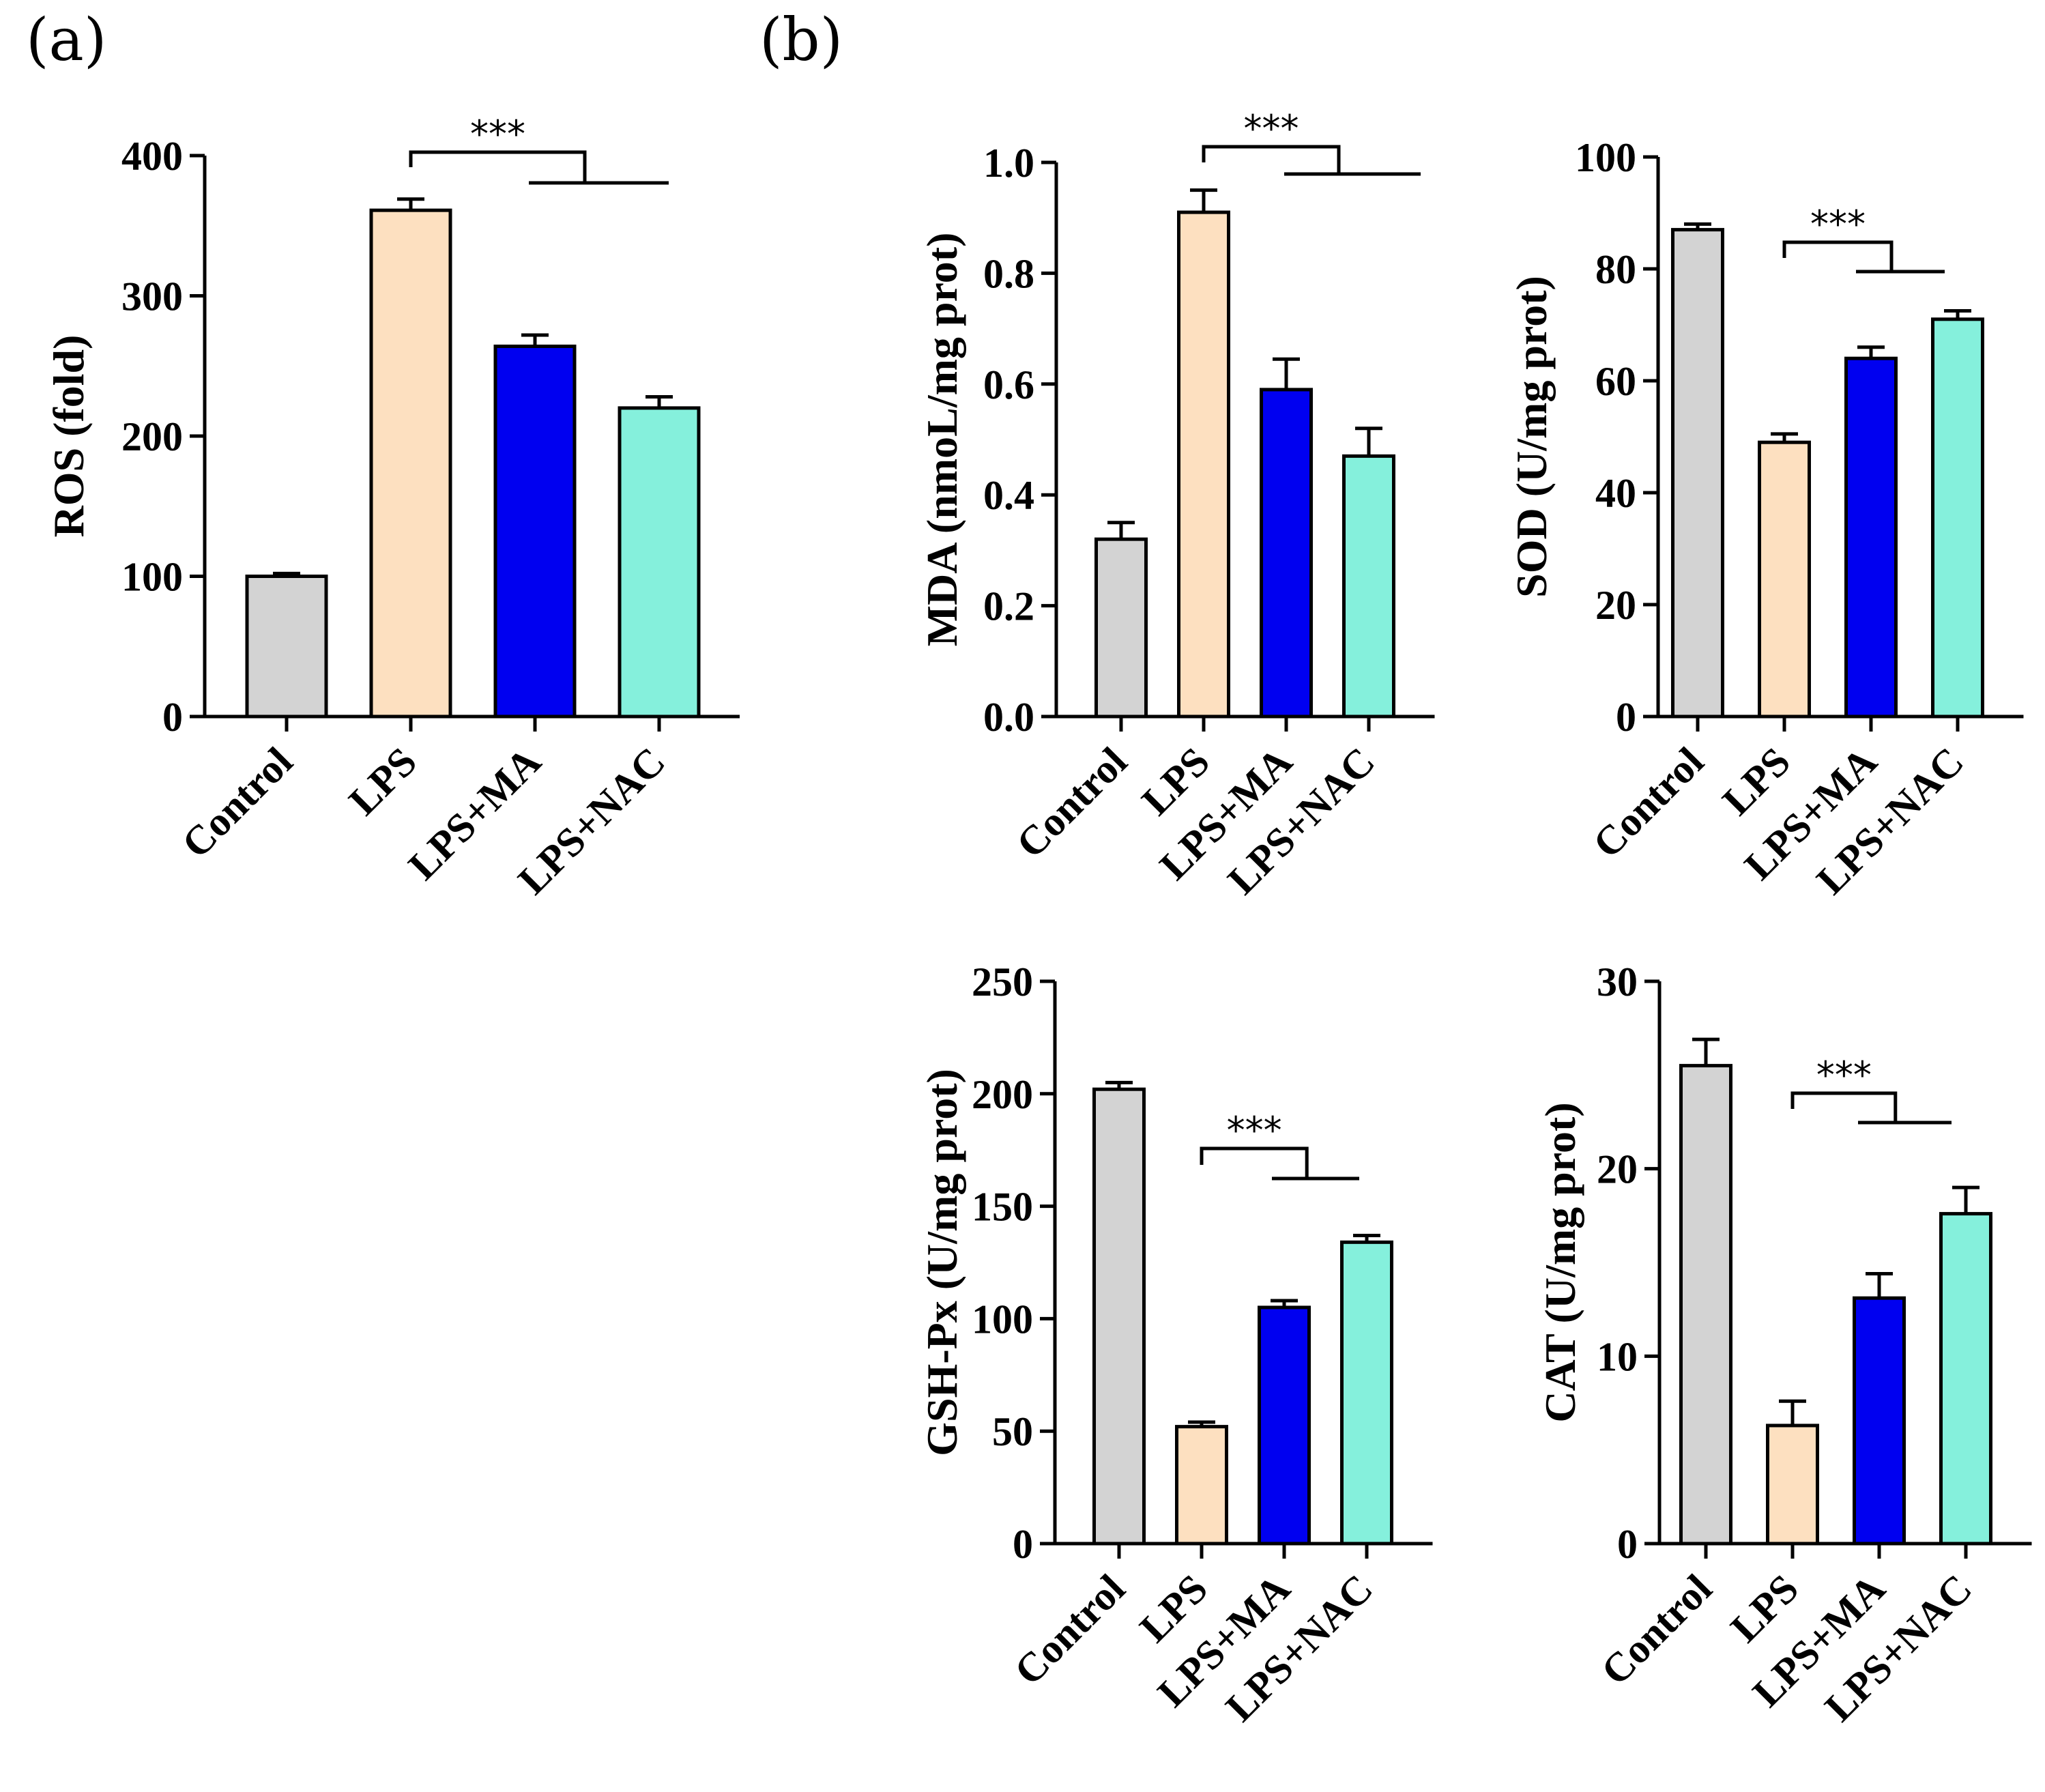 The width and height of the screenshot is (2045, 1792). Describe the element at coordinates (1615, 493) in the screenshot. I see `y-tick-label: 40` at that location.